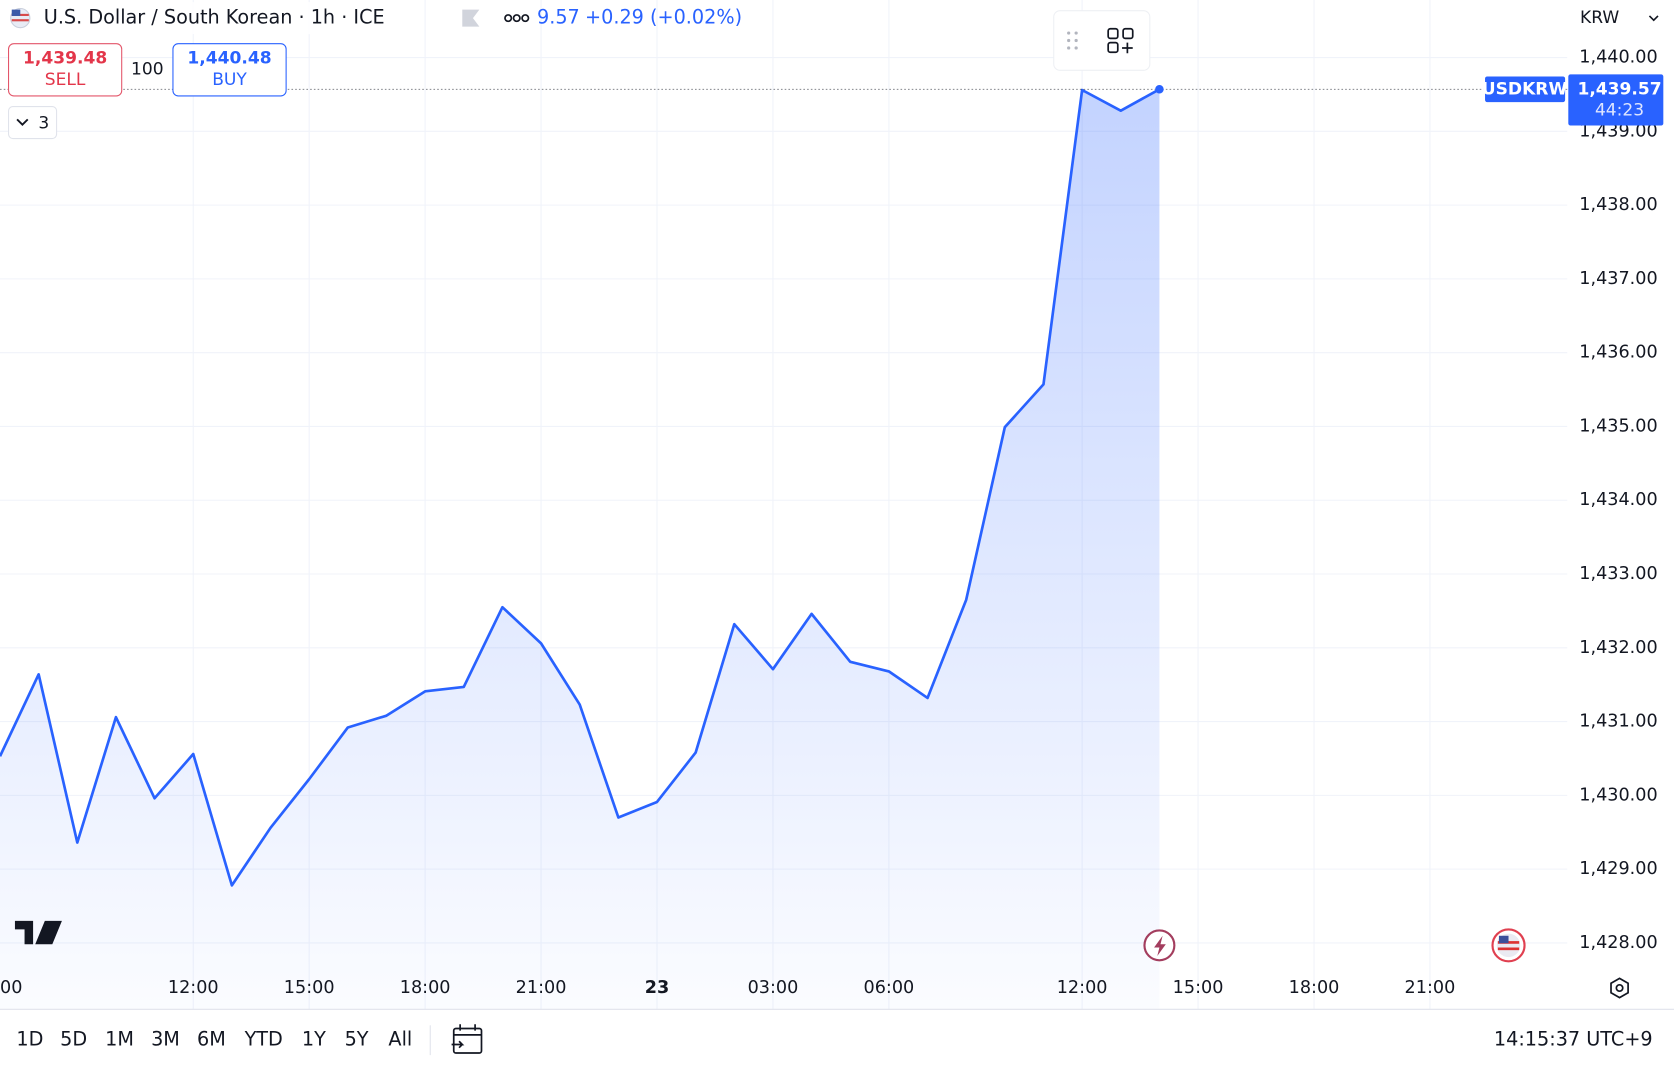  I want to click on chevron, so click(22, 122).